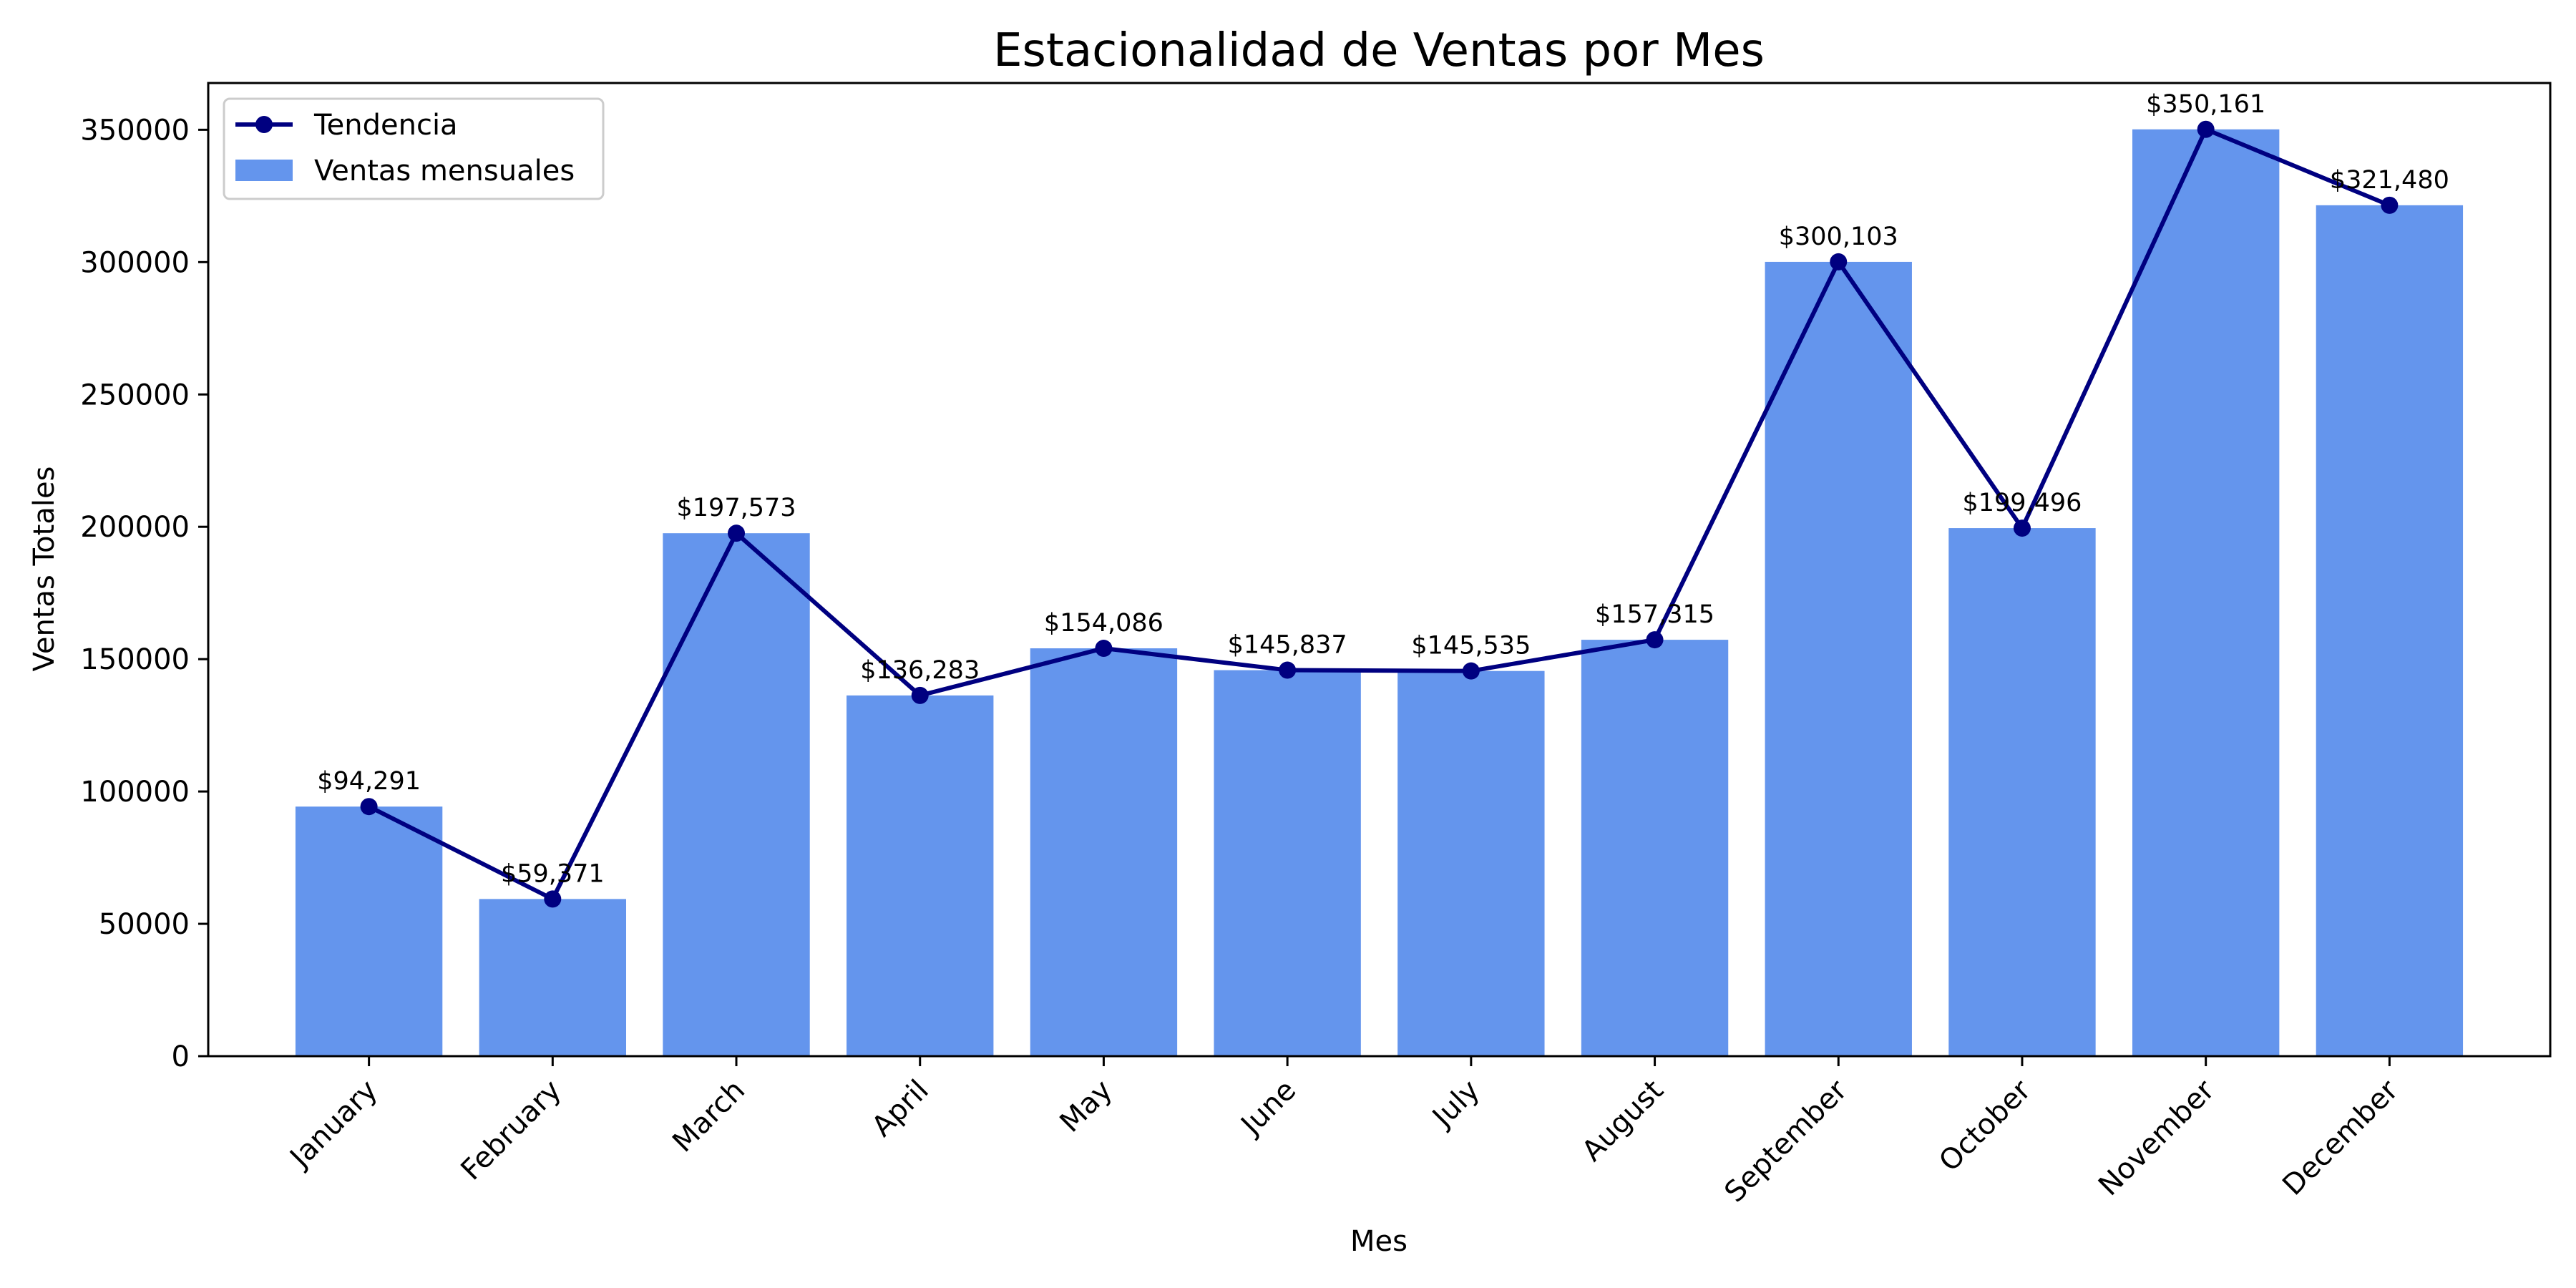 This screenshot has height=1288, width=2576. Describe the element at coordinates (1288, 670) in the screenshot. I see `trend-point-june` at that location.